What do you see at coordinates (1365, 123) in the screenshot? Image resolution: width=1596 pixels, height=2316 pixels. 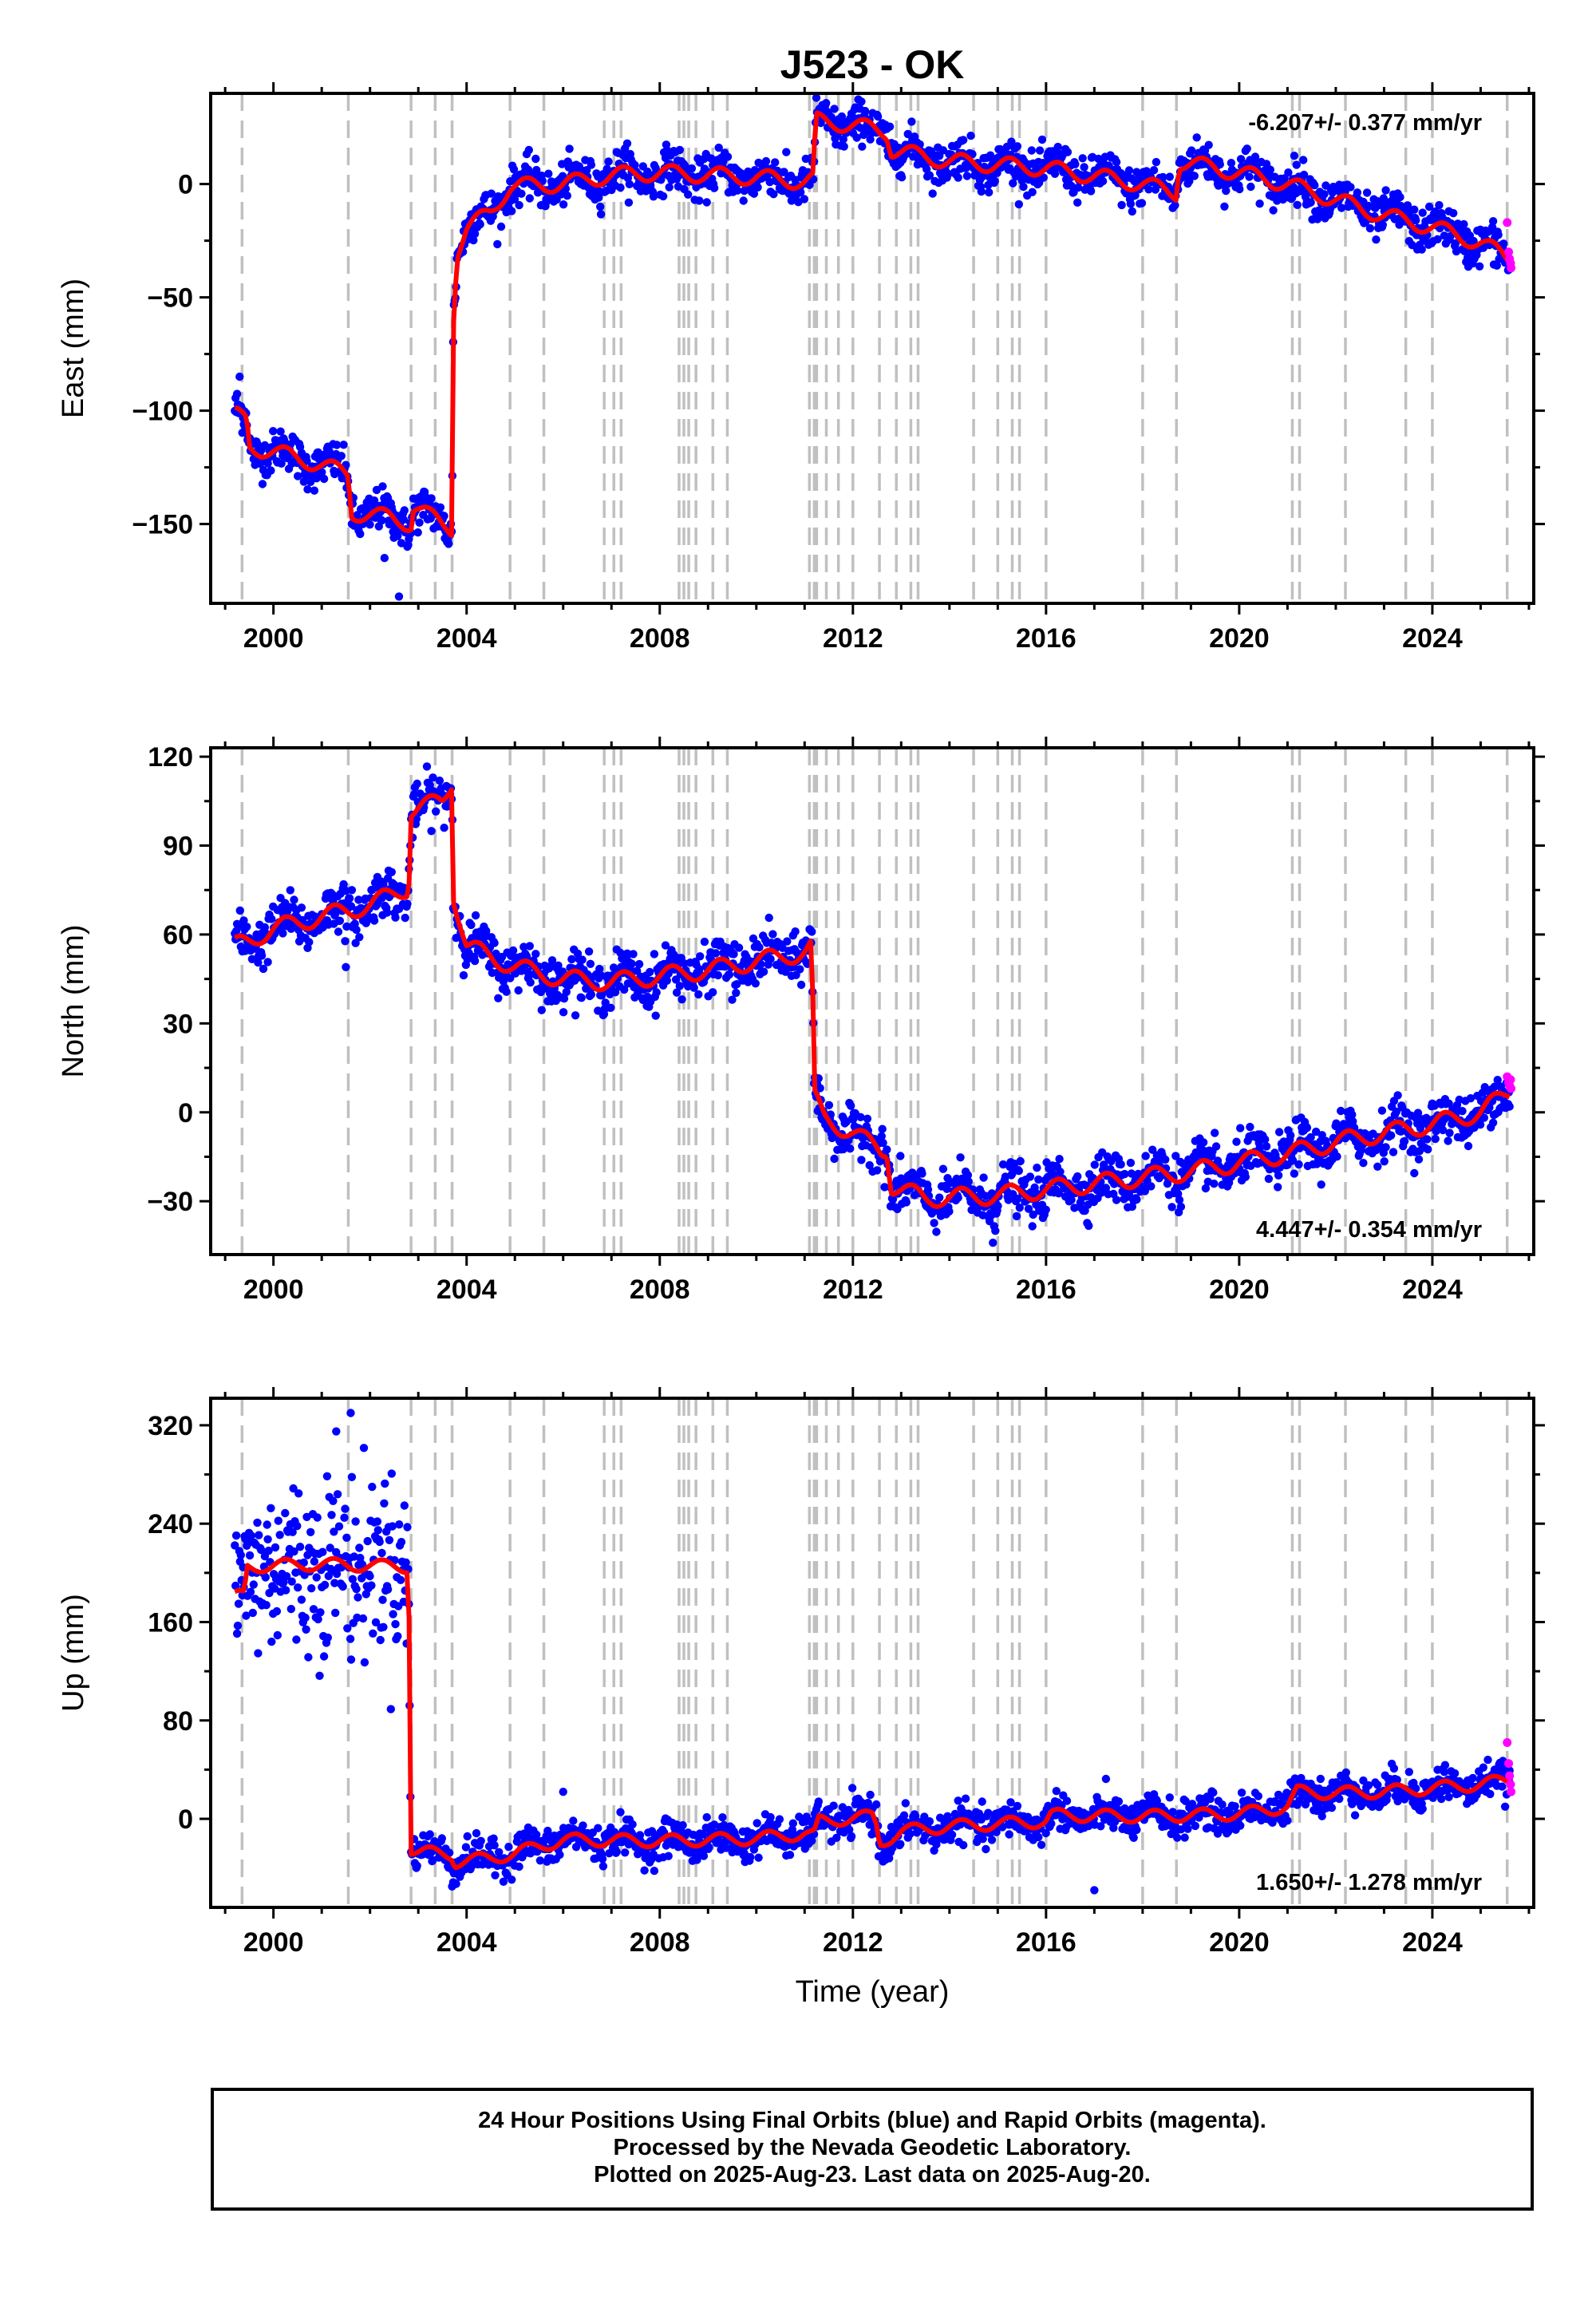 I see `rate-label: -6.207+/- 0.377 mm/yr` at bounding box center [1365, 123].